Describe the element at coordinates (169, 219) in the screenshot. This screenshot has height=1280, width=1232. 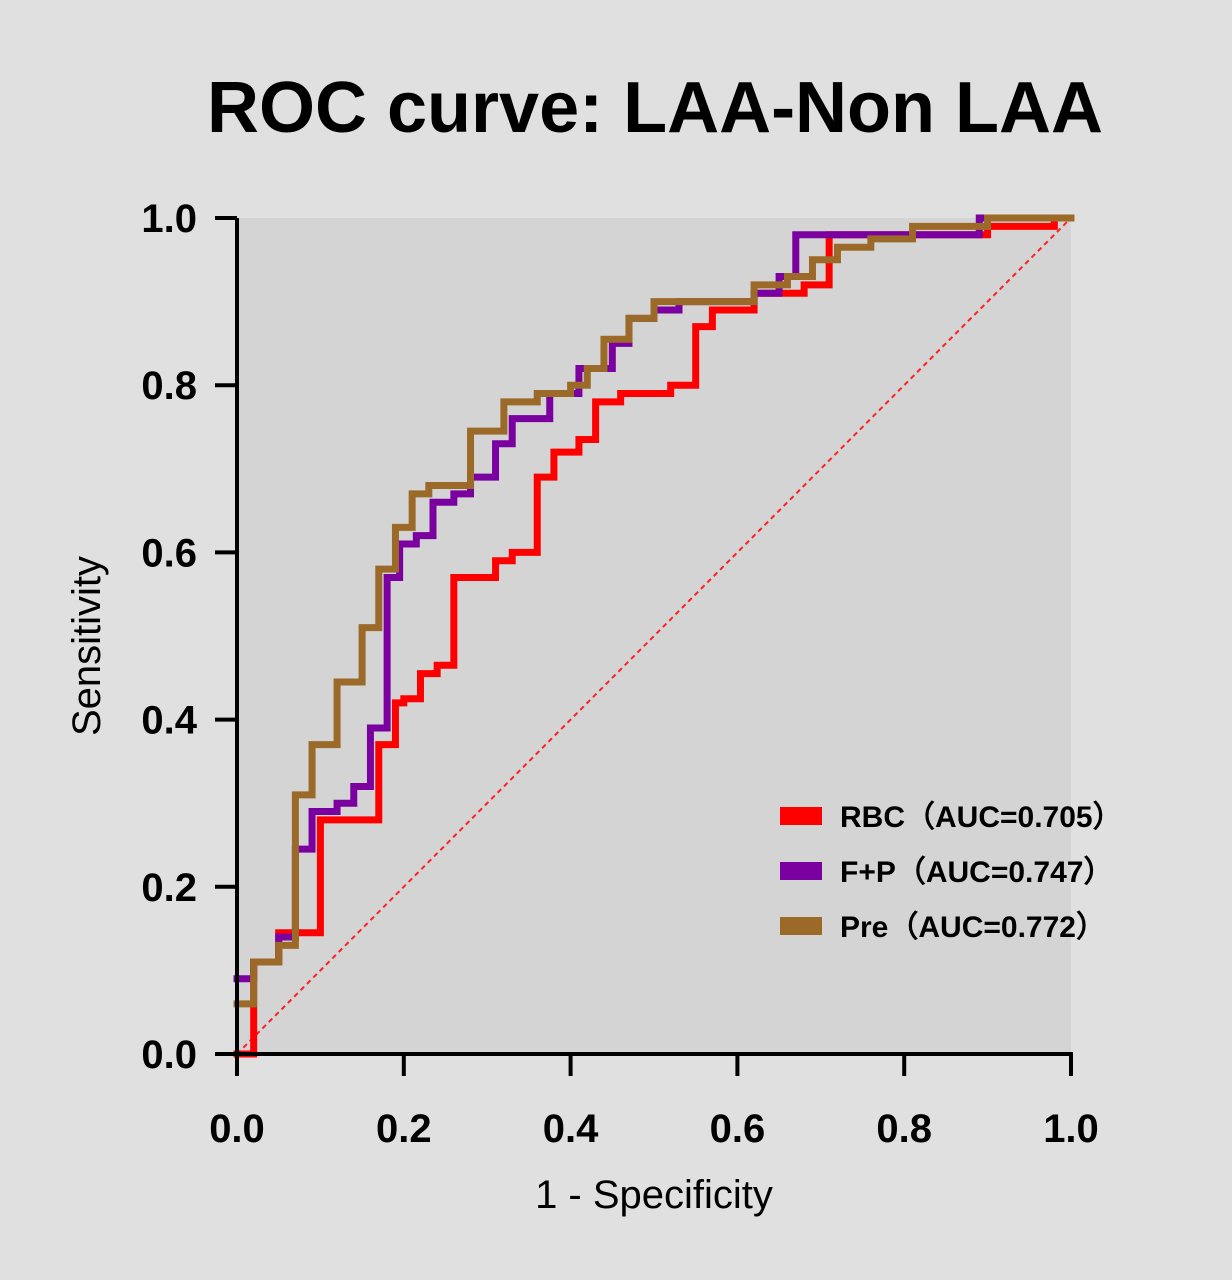
I see `y-tick-label: 1.0` at that location.